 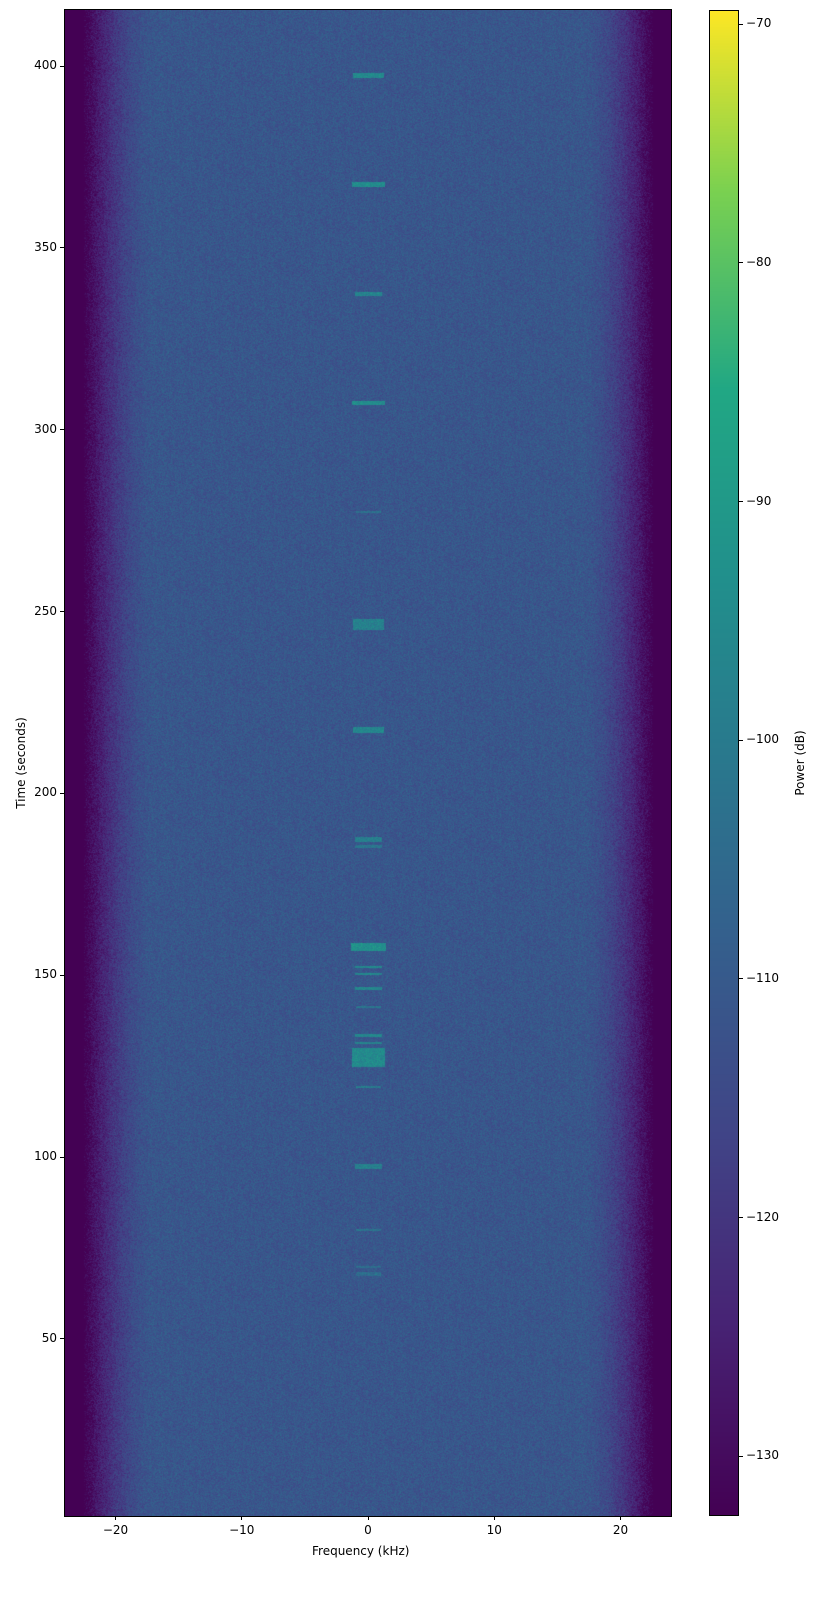 I want to click on colorbar-tick-label: −130, so click(x=762, y=1455).